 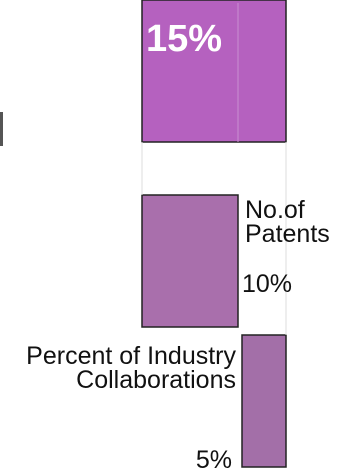 I want to click on patents-value-label: 10%, so click(x=267, y=284).